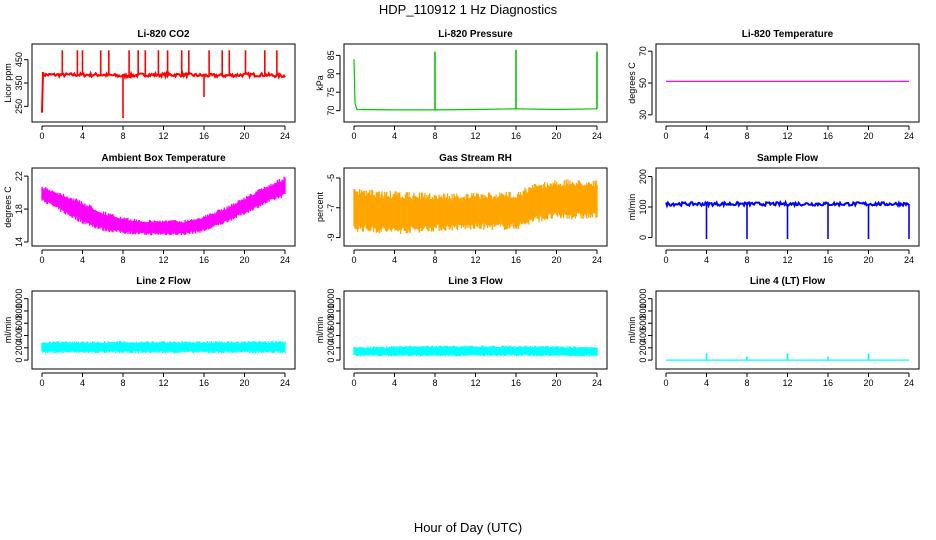 The width and height of the screenshot is (936, 540). What do you see at coordinates (333, 83) in the screenshot?
I see `y-axis: 70 75 80 85` at bounding box center [333, 83].